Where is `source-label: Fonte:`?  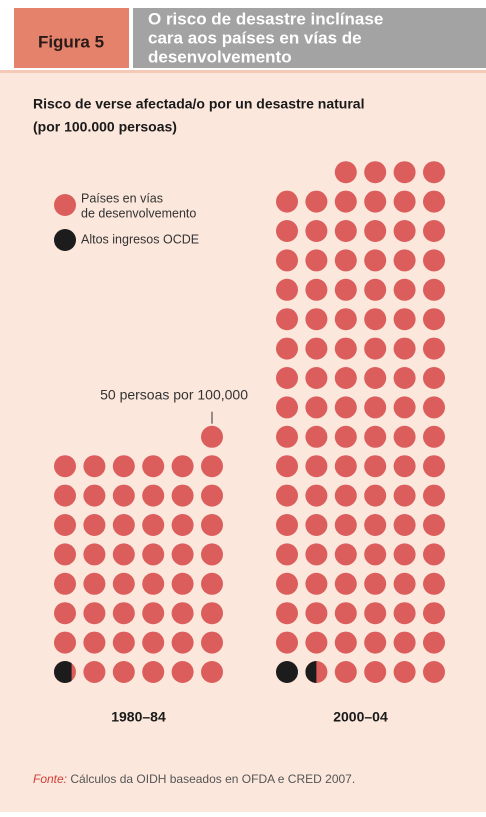
source-label: Fonte: is located at coordinates (50, 779).